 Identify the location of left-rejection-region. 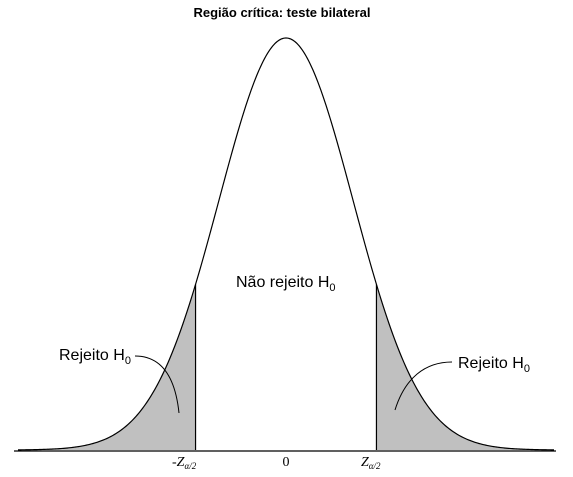
(107, 367).